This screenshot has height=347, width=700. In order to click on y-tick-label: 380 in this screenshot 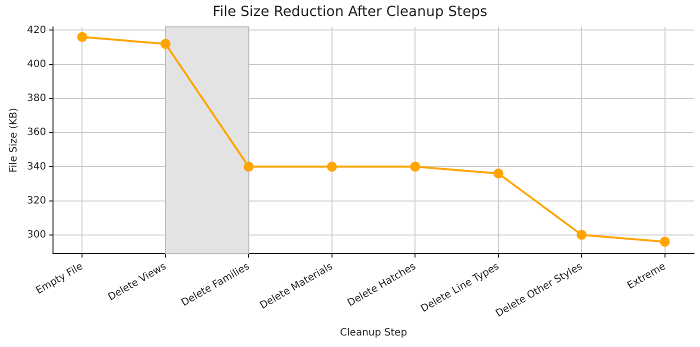, I will do `click(36, 98)`.